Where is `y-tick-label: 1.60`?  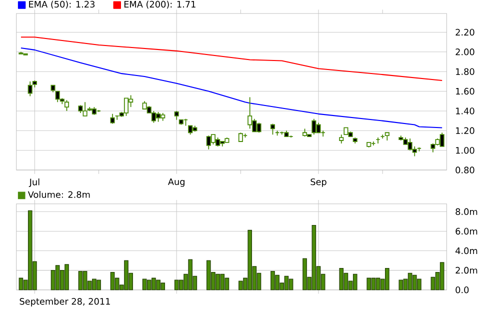
y-tick-label: 1.60 is located at coordinates (465, 91).